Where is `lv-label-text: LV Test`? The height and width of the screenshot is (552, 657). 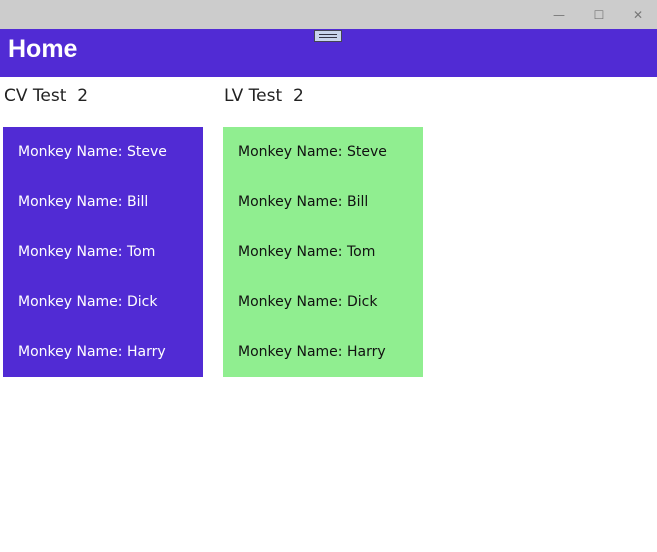
lv-label-text: LV Test is located at coordinates (253, 96).